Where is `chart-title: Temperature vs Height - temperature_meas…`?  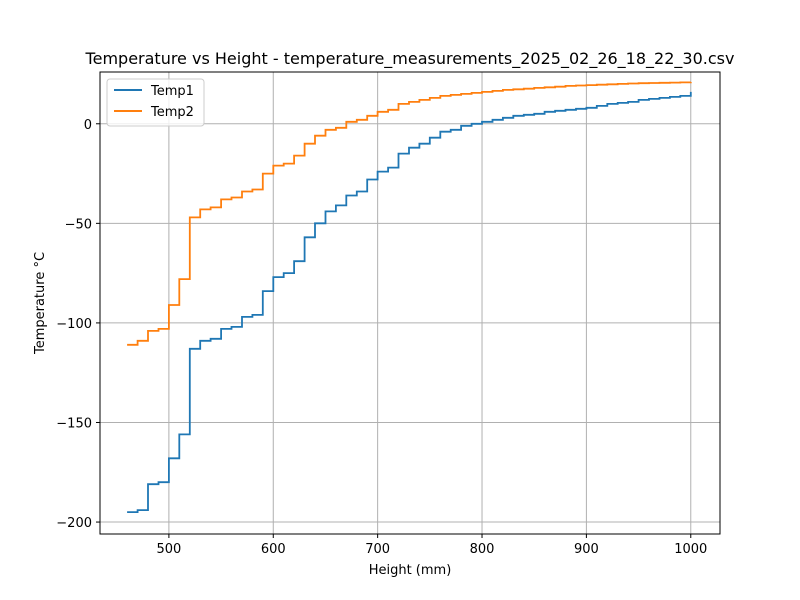 chart-title: Temperature vs Height - temperature_meas… is located at coordinates (410, 59).